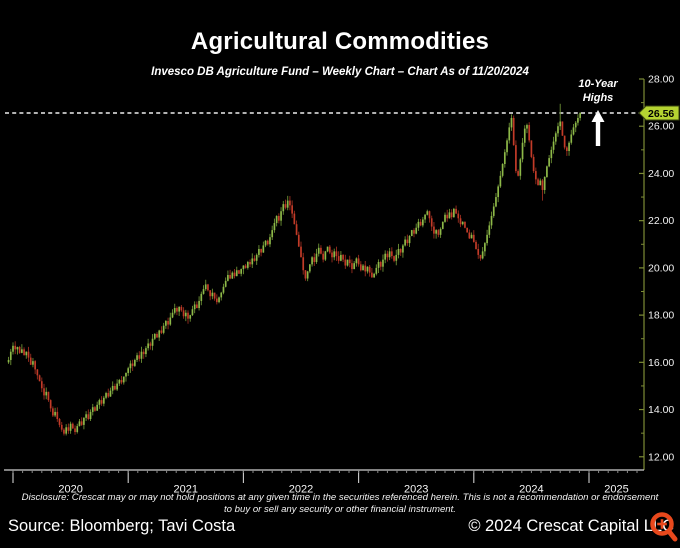  I want to click on y-tick-label: 14.00, so click(661, 410).